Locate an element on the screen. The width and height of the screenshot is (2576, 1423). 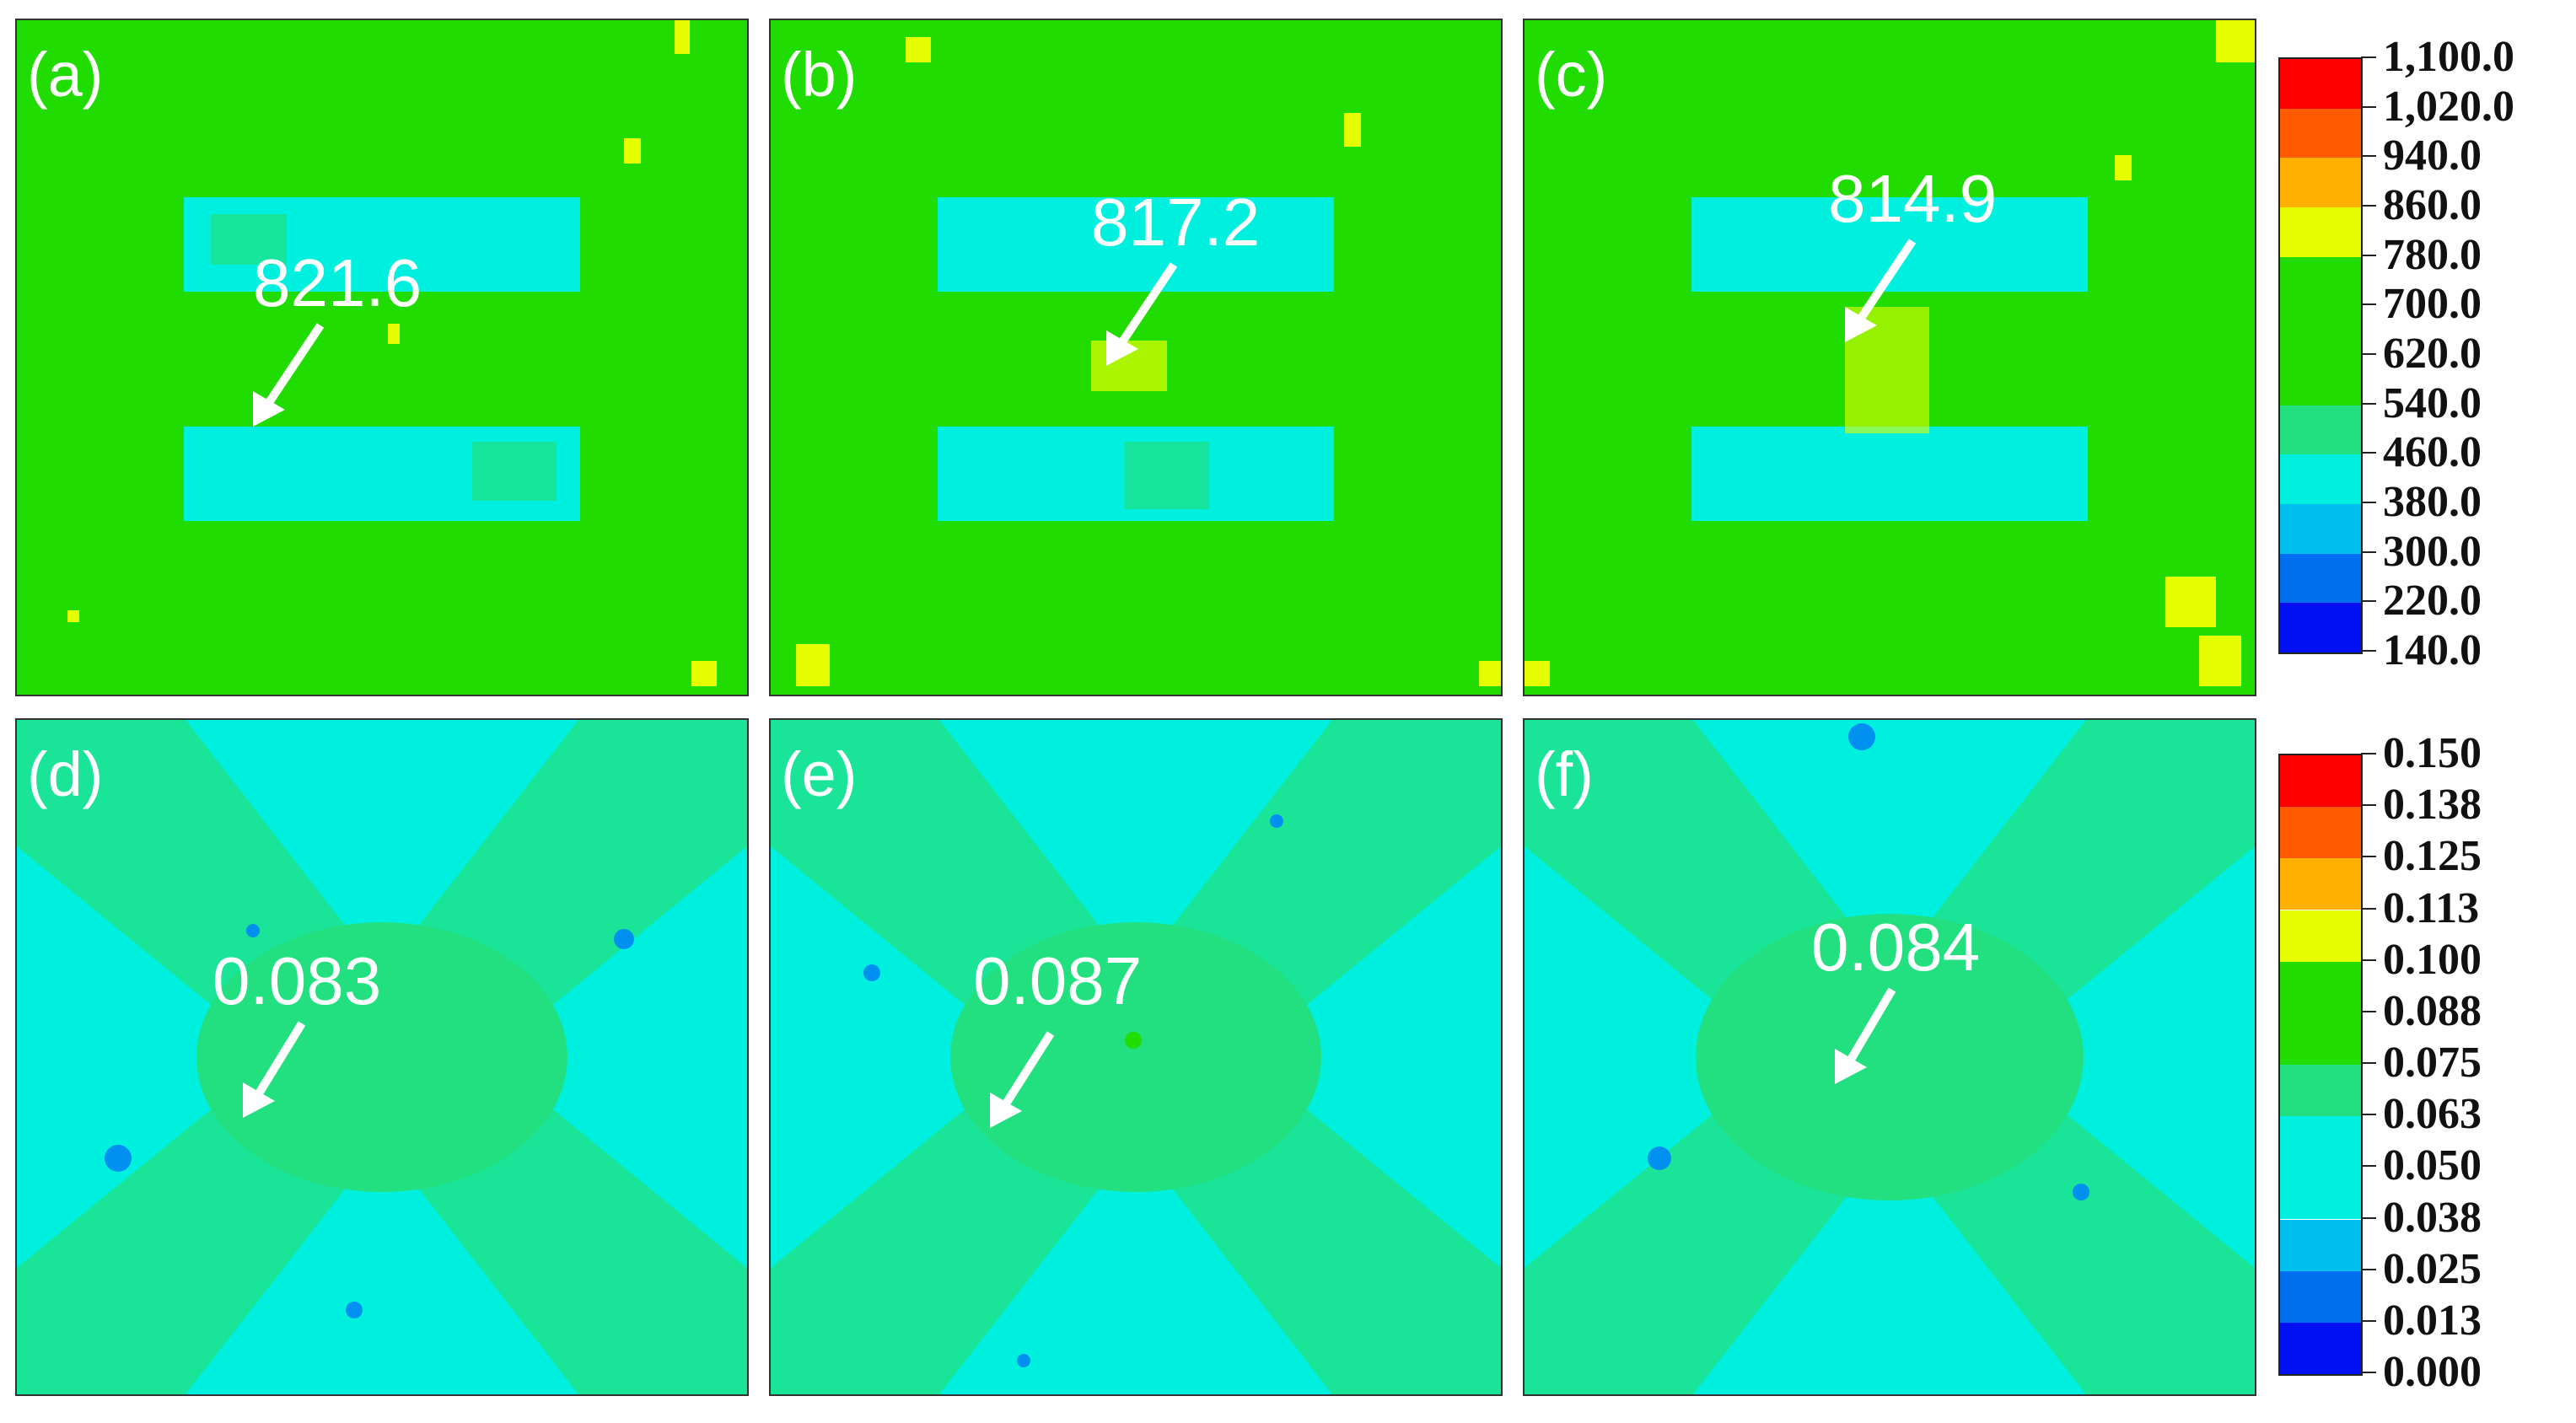
colorbar-tick-label: 0.063 is located at coordinates (2432, 1114).